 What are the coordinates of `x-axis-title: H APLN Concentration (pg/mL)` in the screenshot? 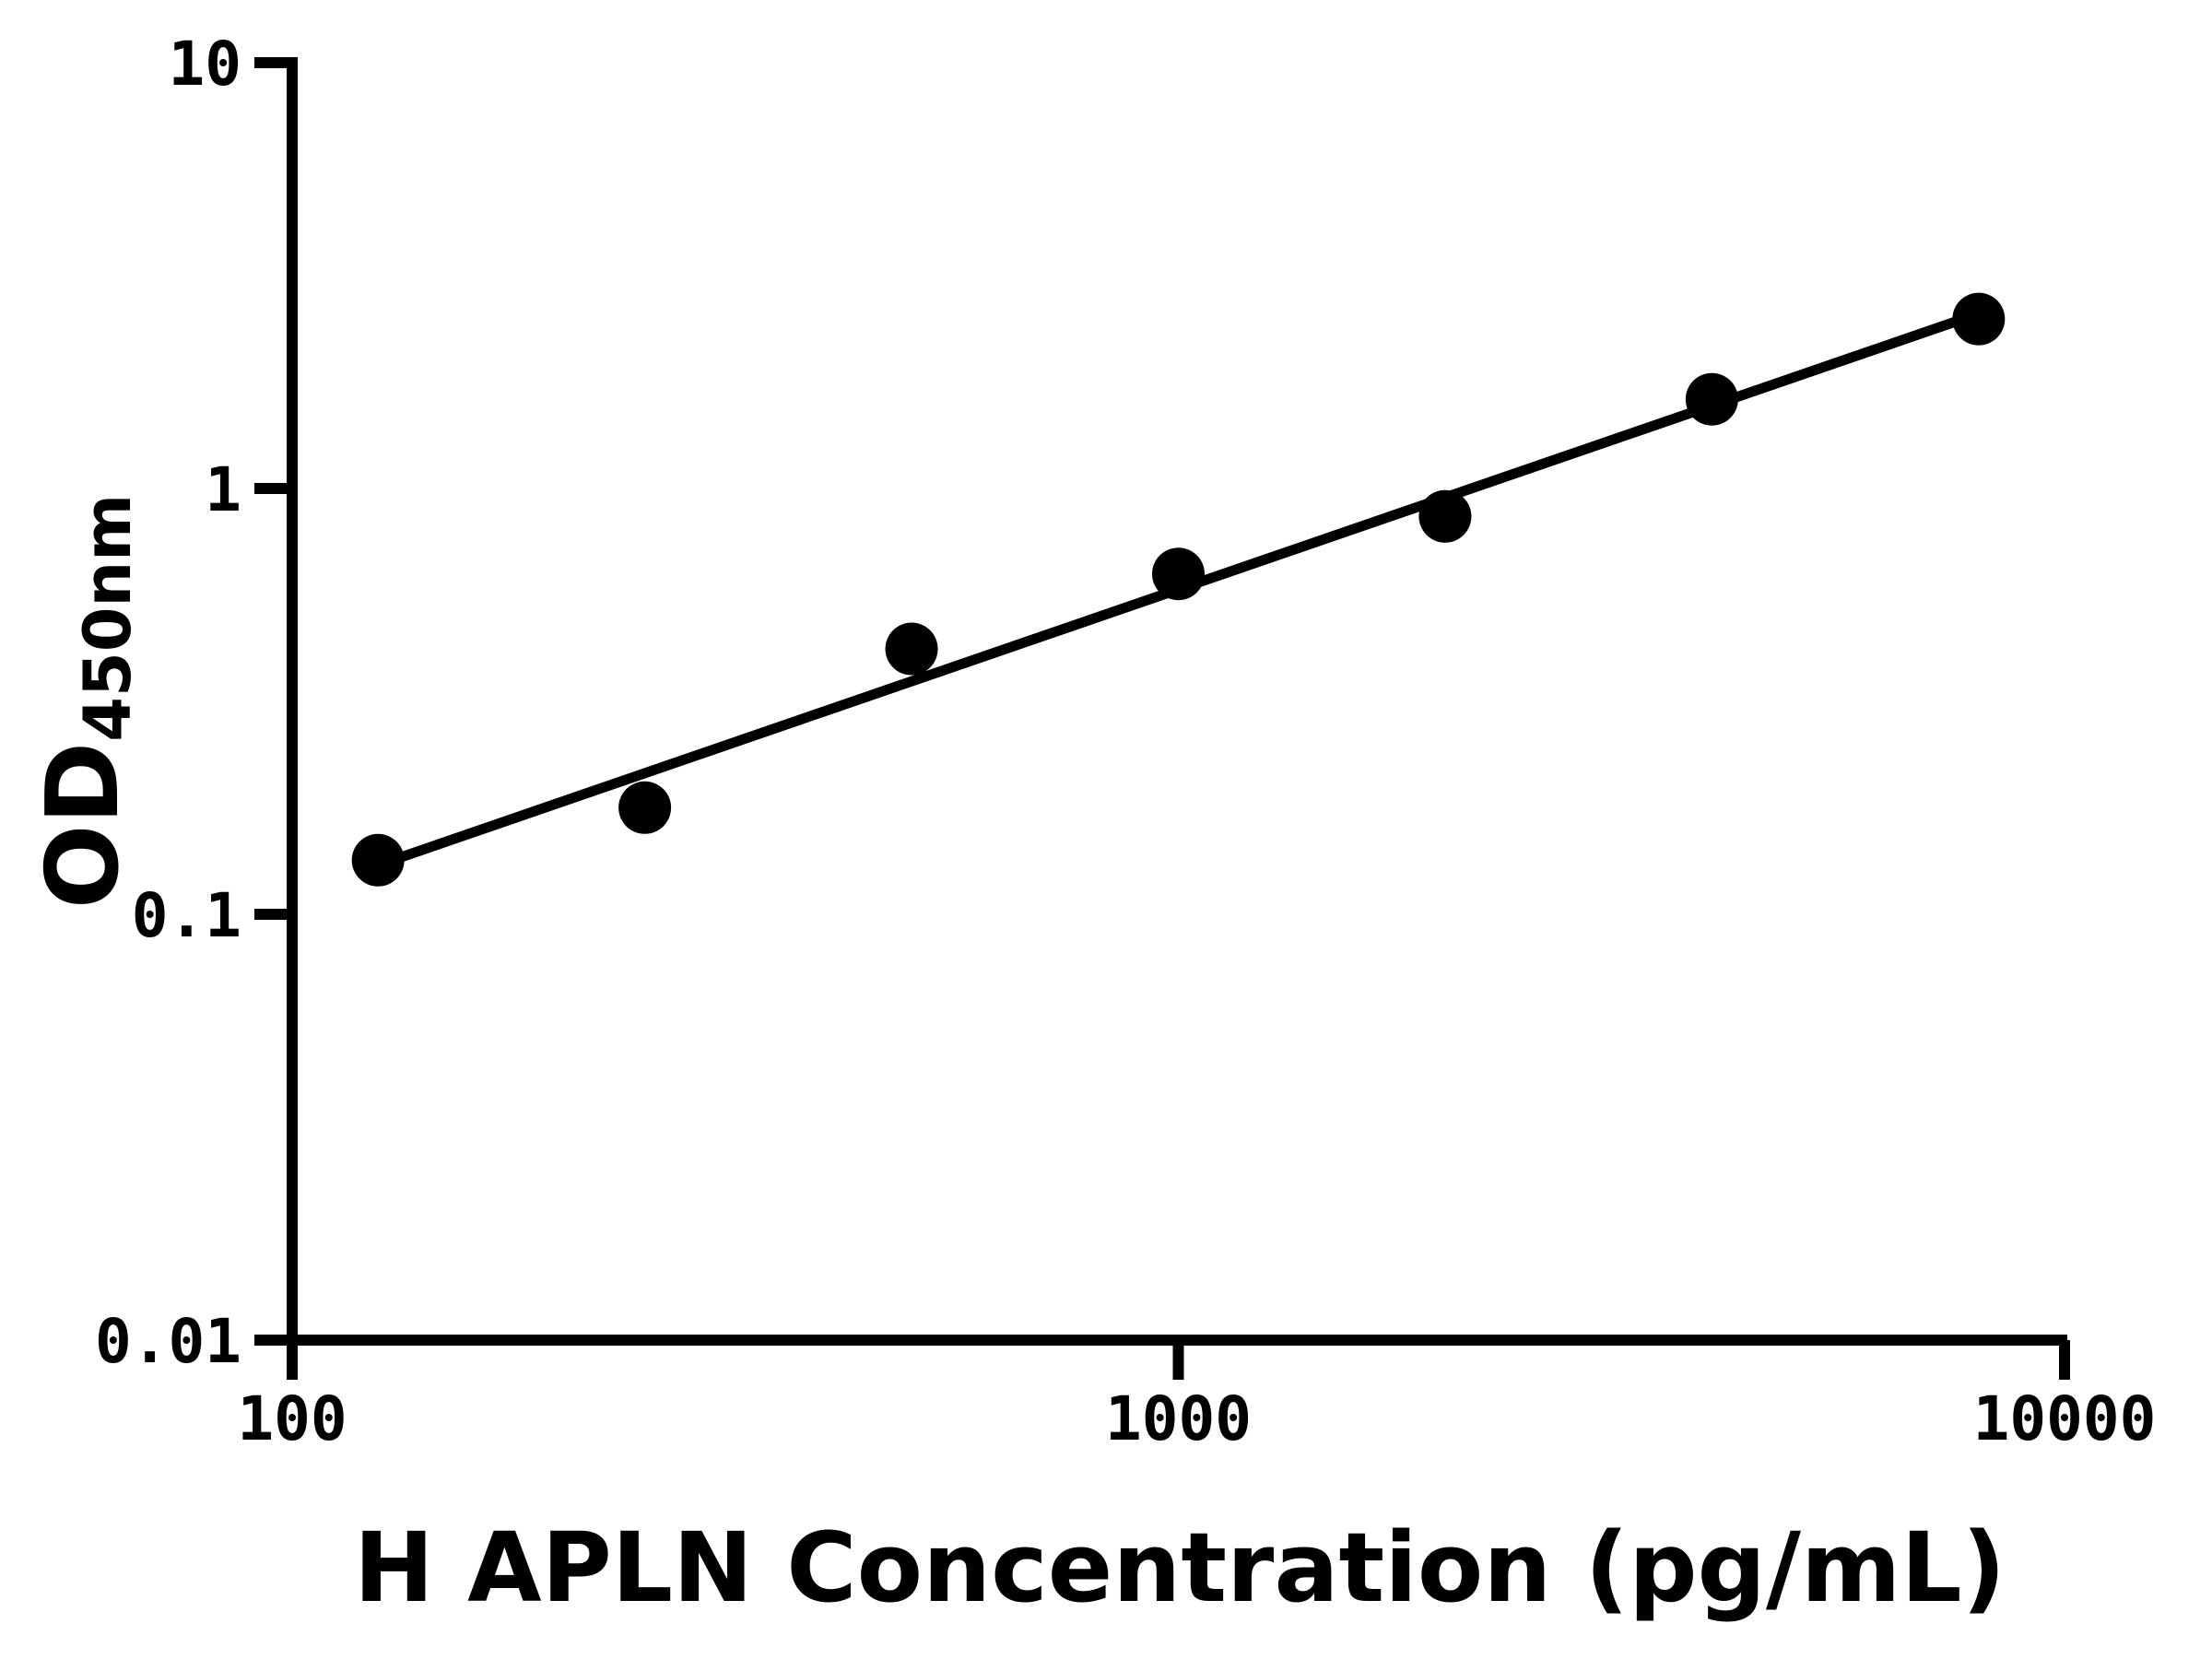 It's located at (1180, 1568).